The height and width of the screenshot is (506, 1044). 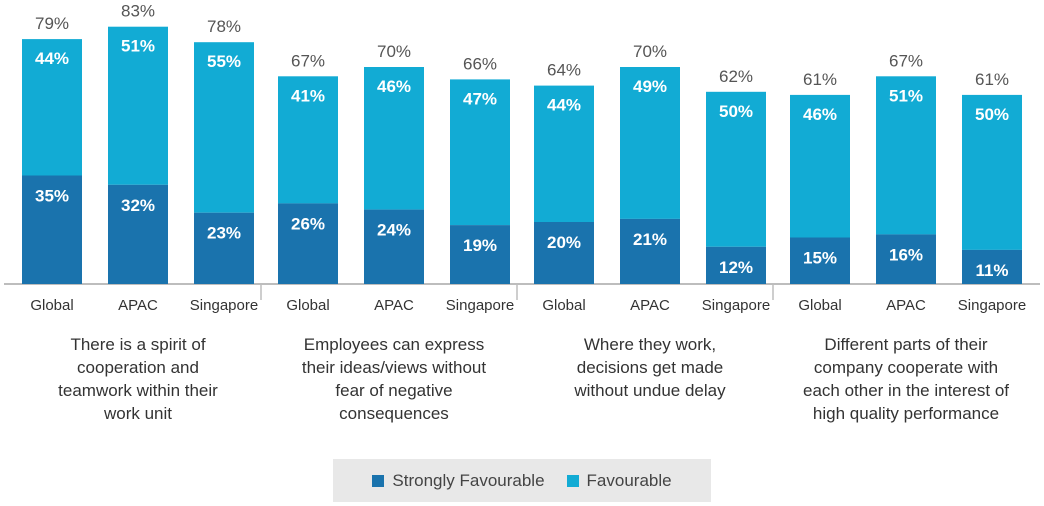 I want to click on legend-item-strongly-favourable: Strongly Favourable, so click(x=458, y=480).